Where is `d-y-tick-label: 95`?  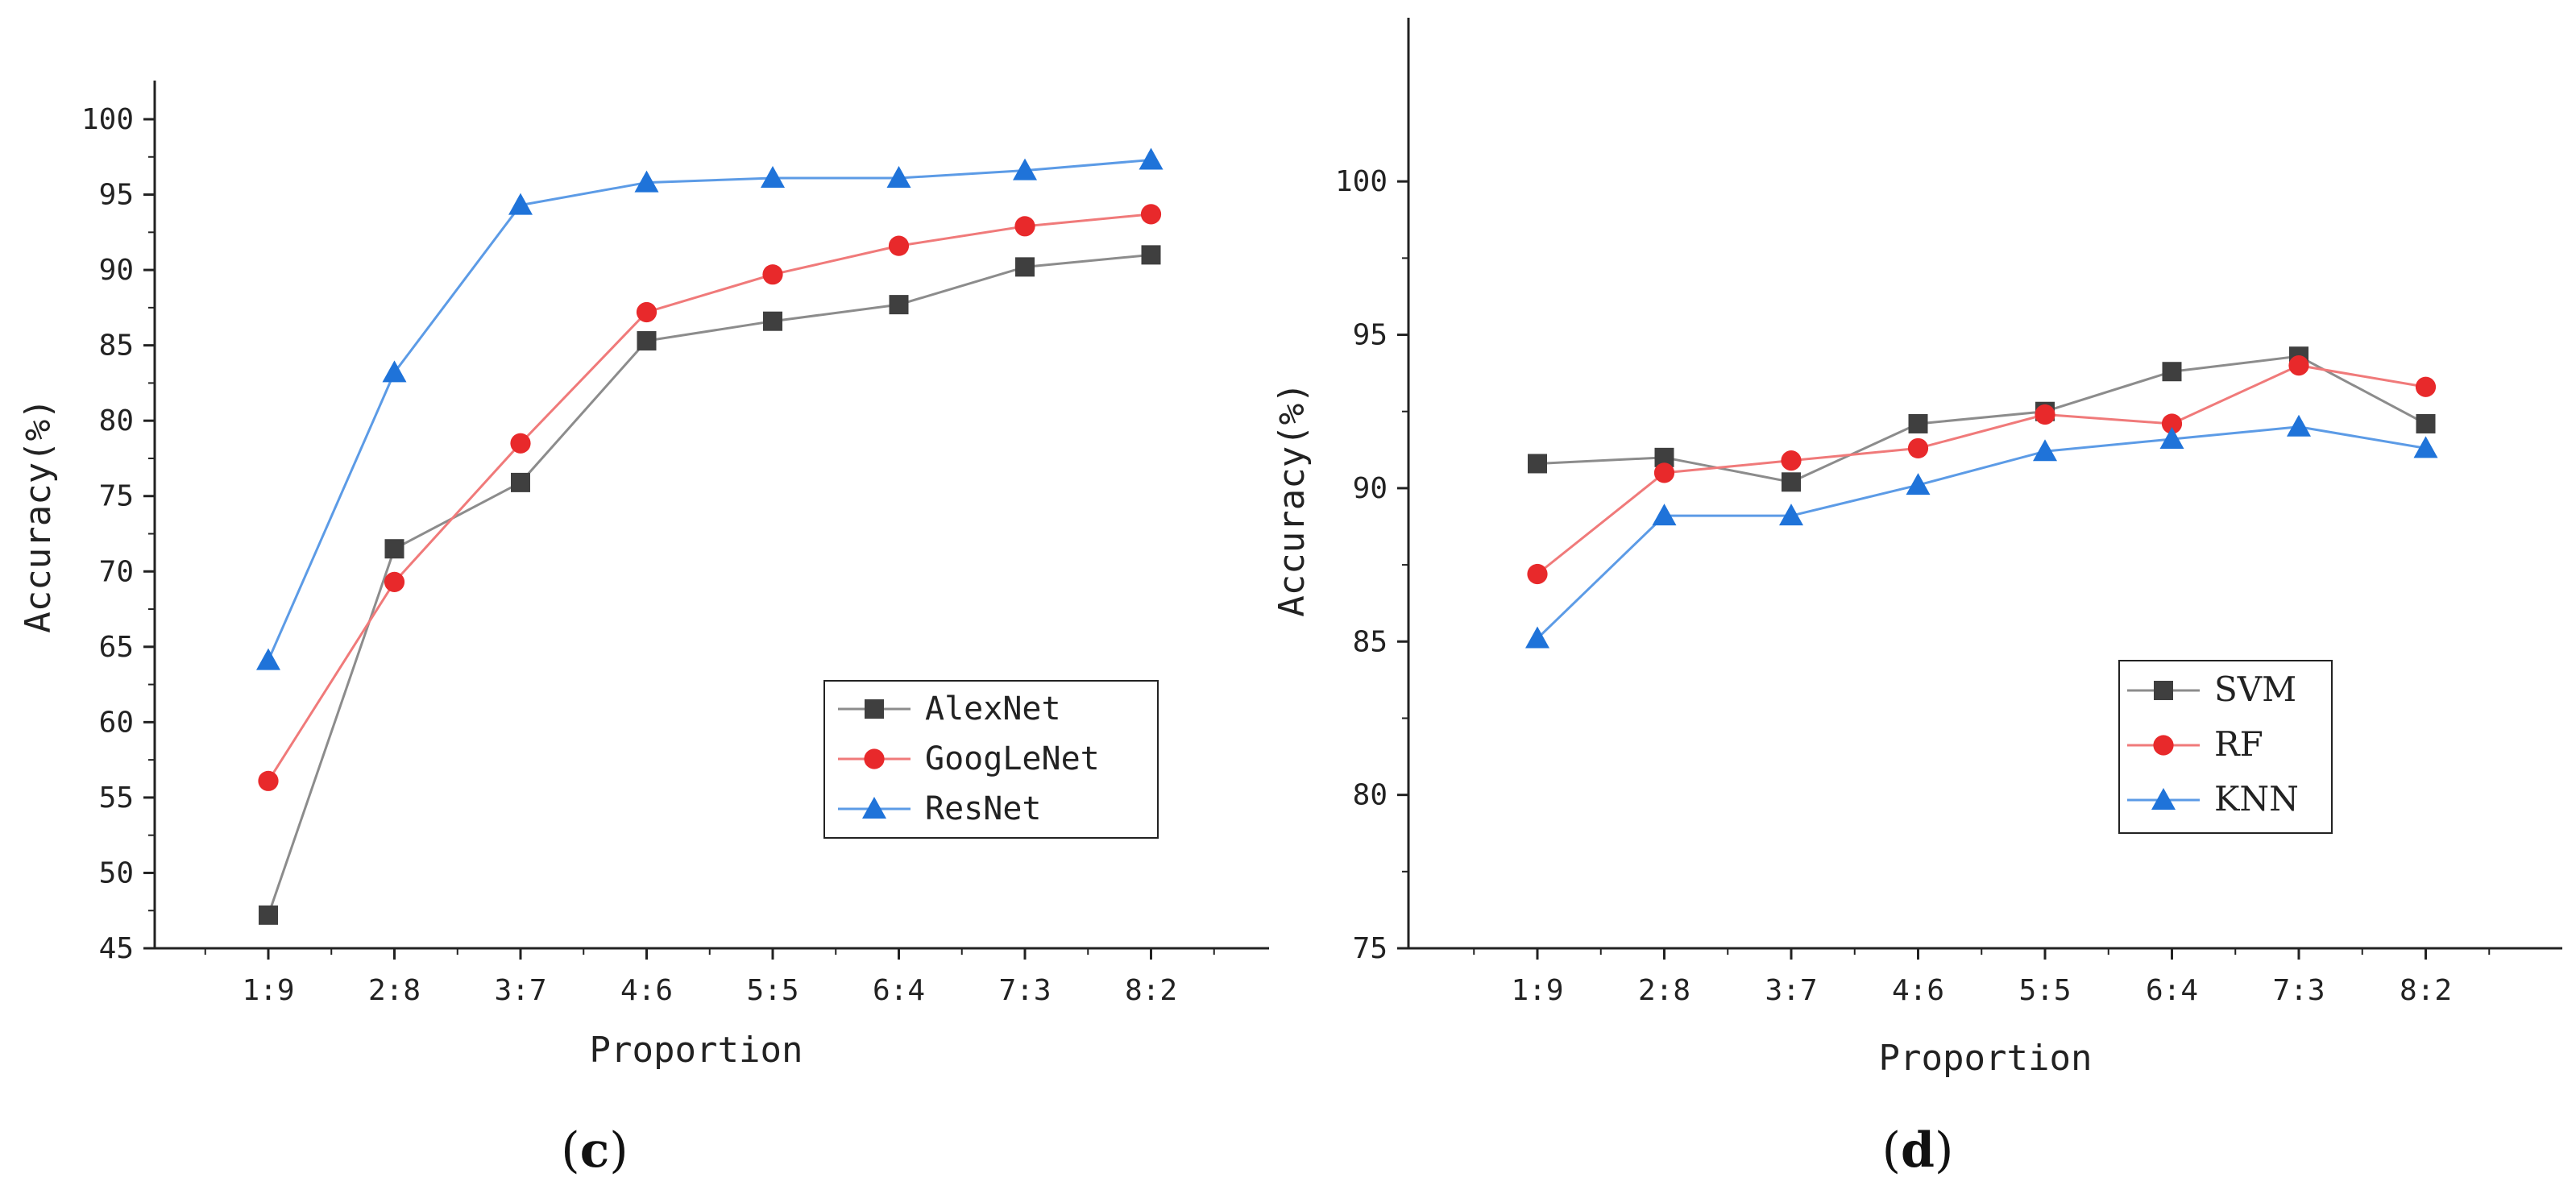
d-y-tick-label: 95 is located at coordinates (1370, 335).